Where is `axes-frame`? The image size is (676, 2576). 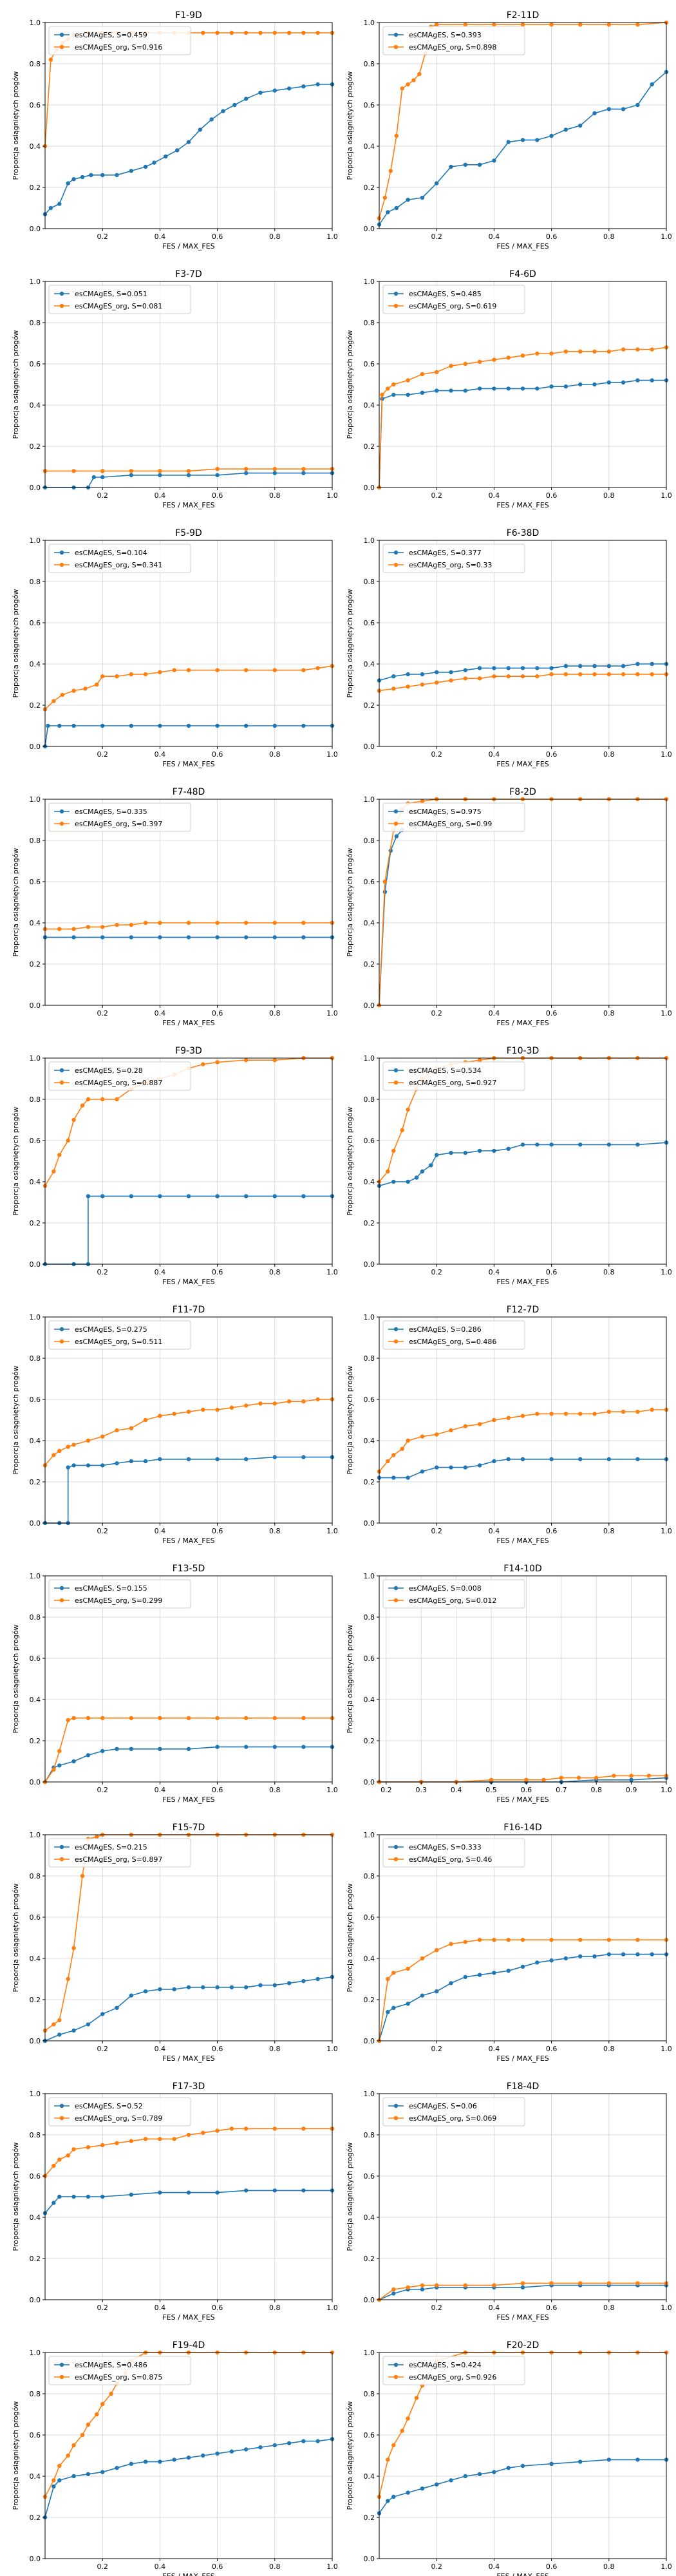
axes-frame is located at coordinates (523, 2196).